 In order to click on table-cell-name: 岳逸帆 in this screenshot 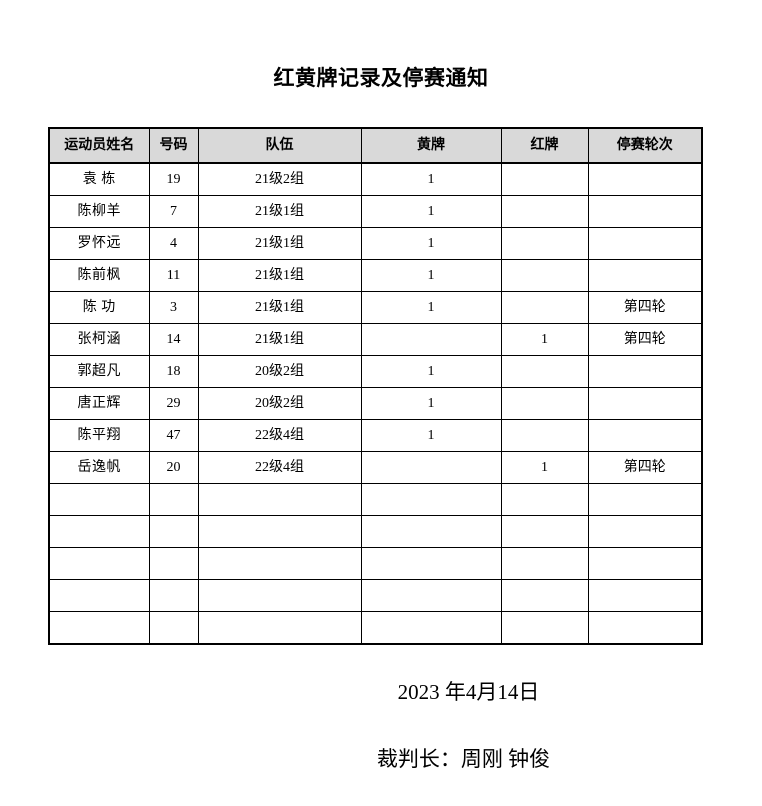, I will do `click(99, 467)`.